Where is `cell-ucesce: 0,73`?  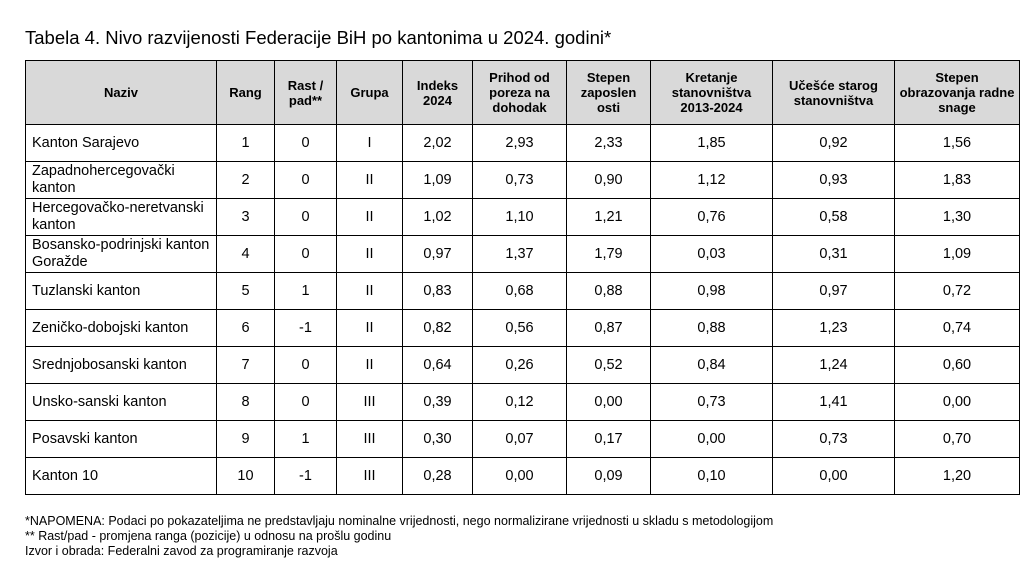
cell-ucesce: 0,73 is located at coordinates (833, 439).